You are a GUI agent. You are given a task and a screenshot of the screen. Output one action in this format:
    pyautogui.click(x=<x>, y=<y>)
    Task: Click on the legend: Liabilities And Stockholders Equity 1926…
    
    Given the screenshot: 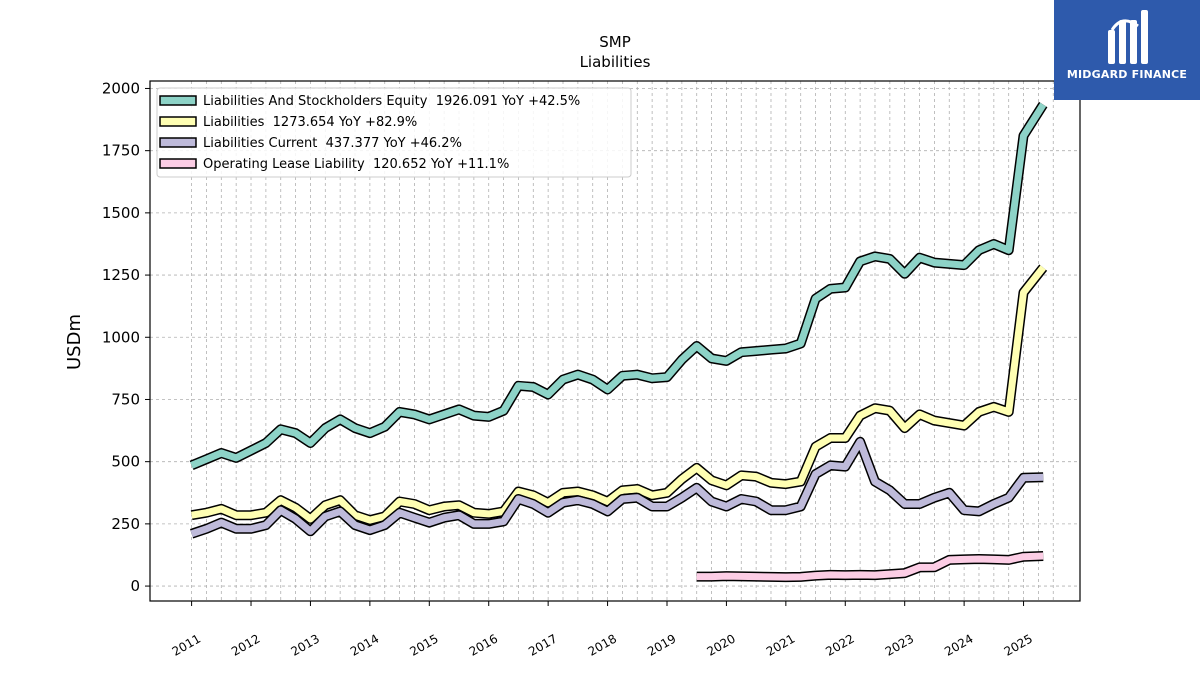 What is the action you would take?
    pyautogui.click(x=394, y=132)
    